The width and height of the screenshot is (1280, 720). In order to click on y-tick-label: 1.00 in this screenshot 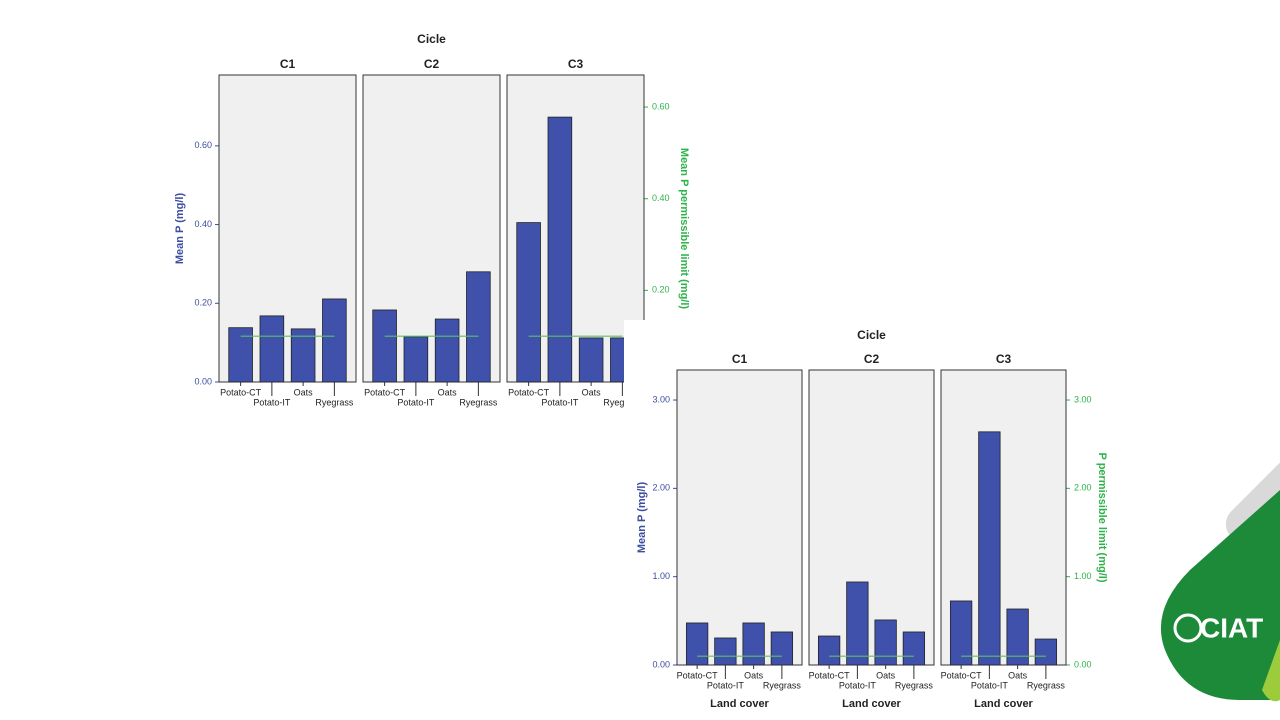, I will do `click(661, 576)`.